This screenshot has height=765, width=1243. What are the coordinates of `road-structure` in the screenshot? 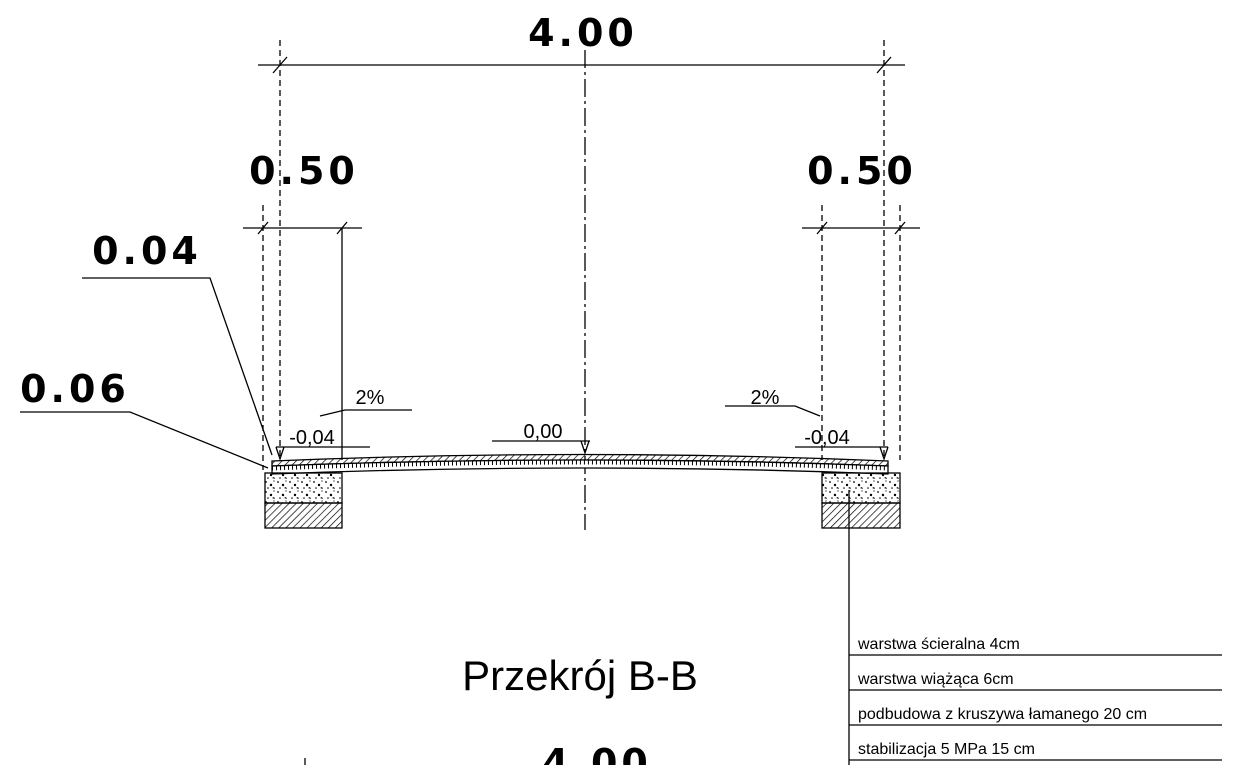 It's located at (582, 491).